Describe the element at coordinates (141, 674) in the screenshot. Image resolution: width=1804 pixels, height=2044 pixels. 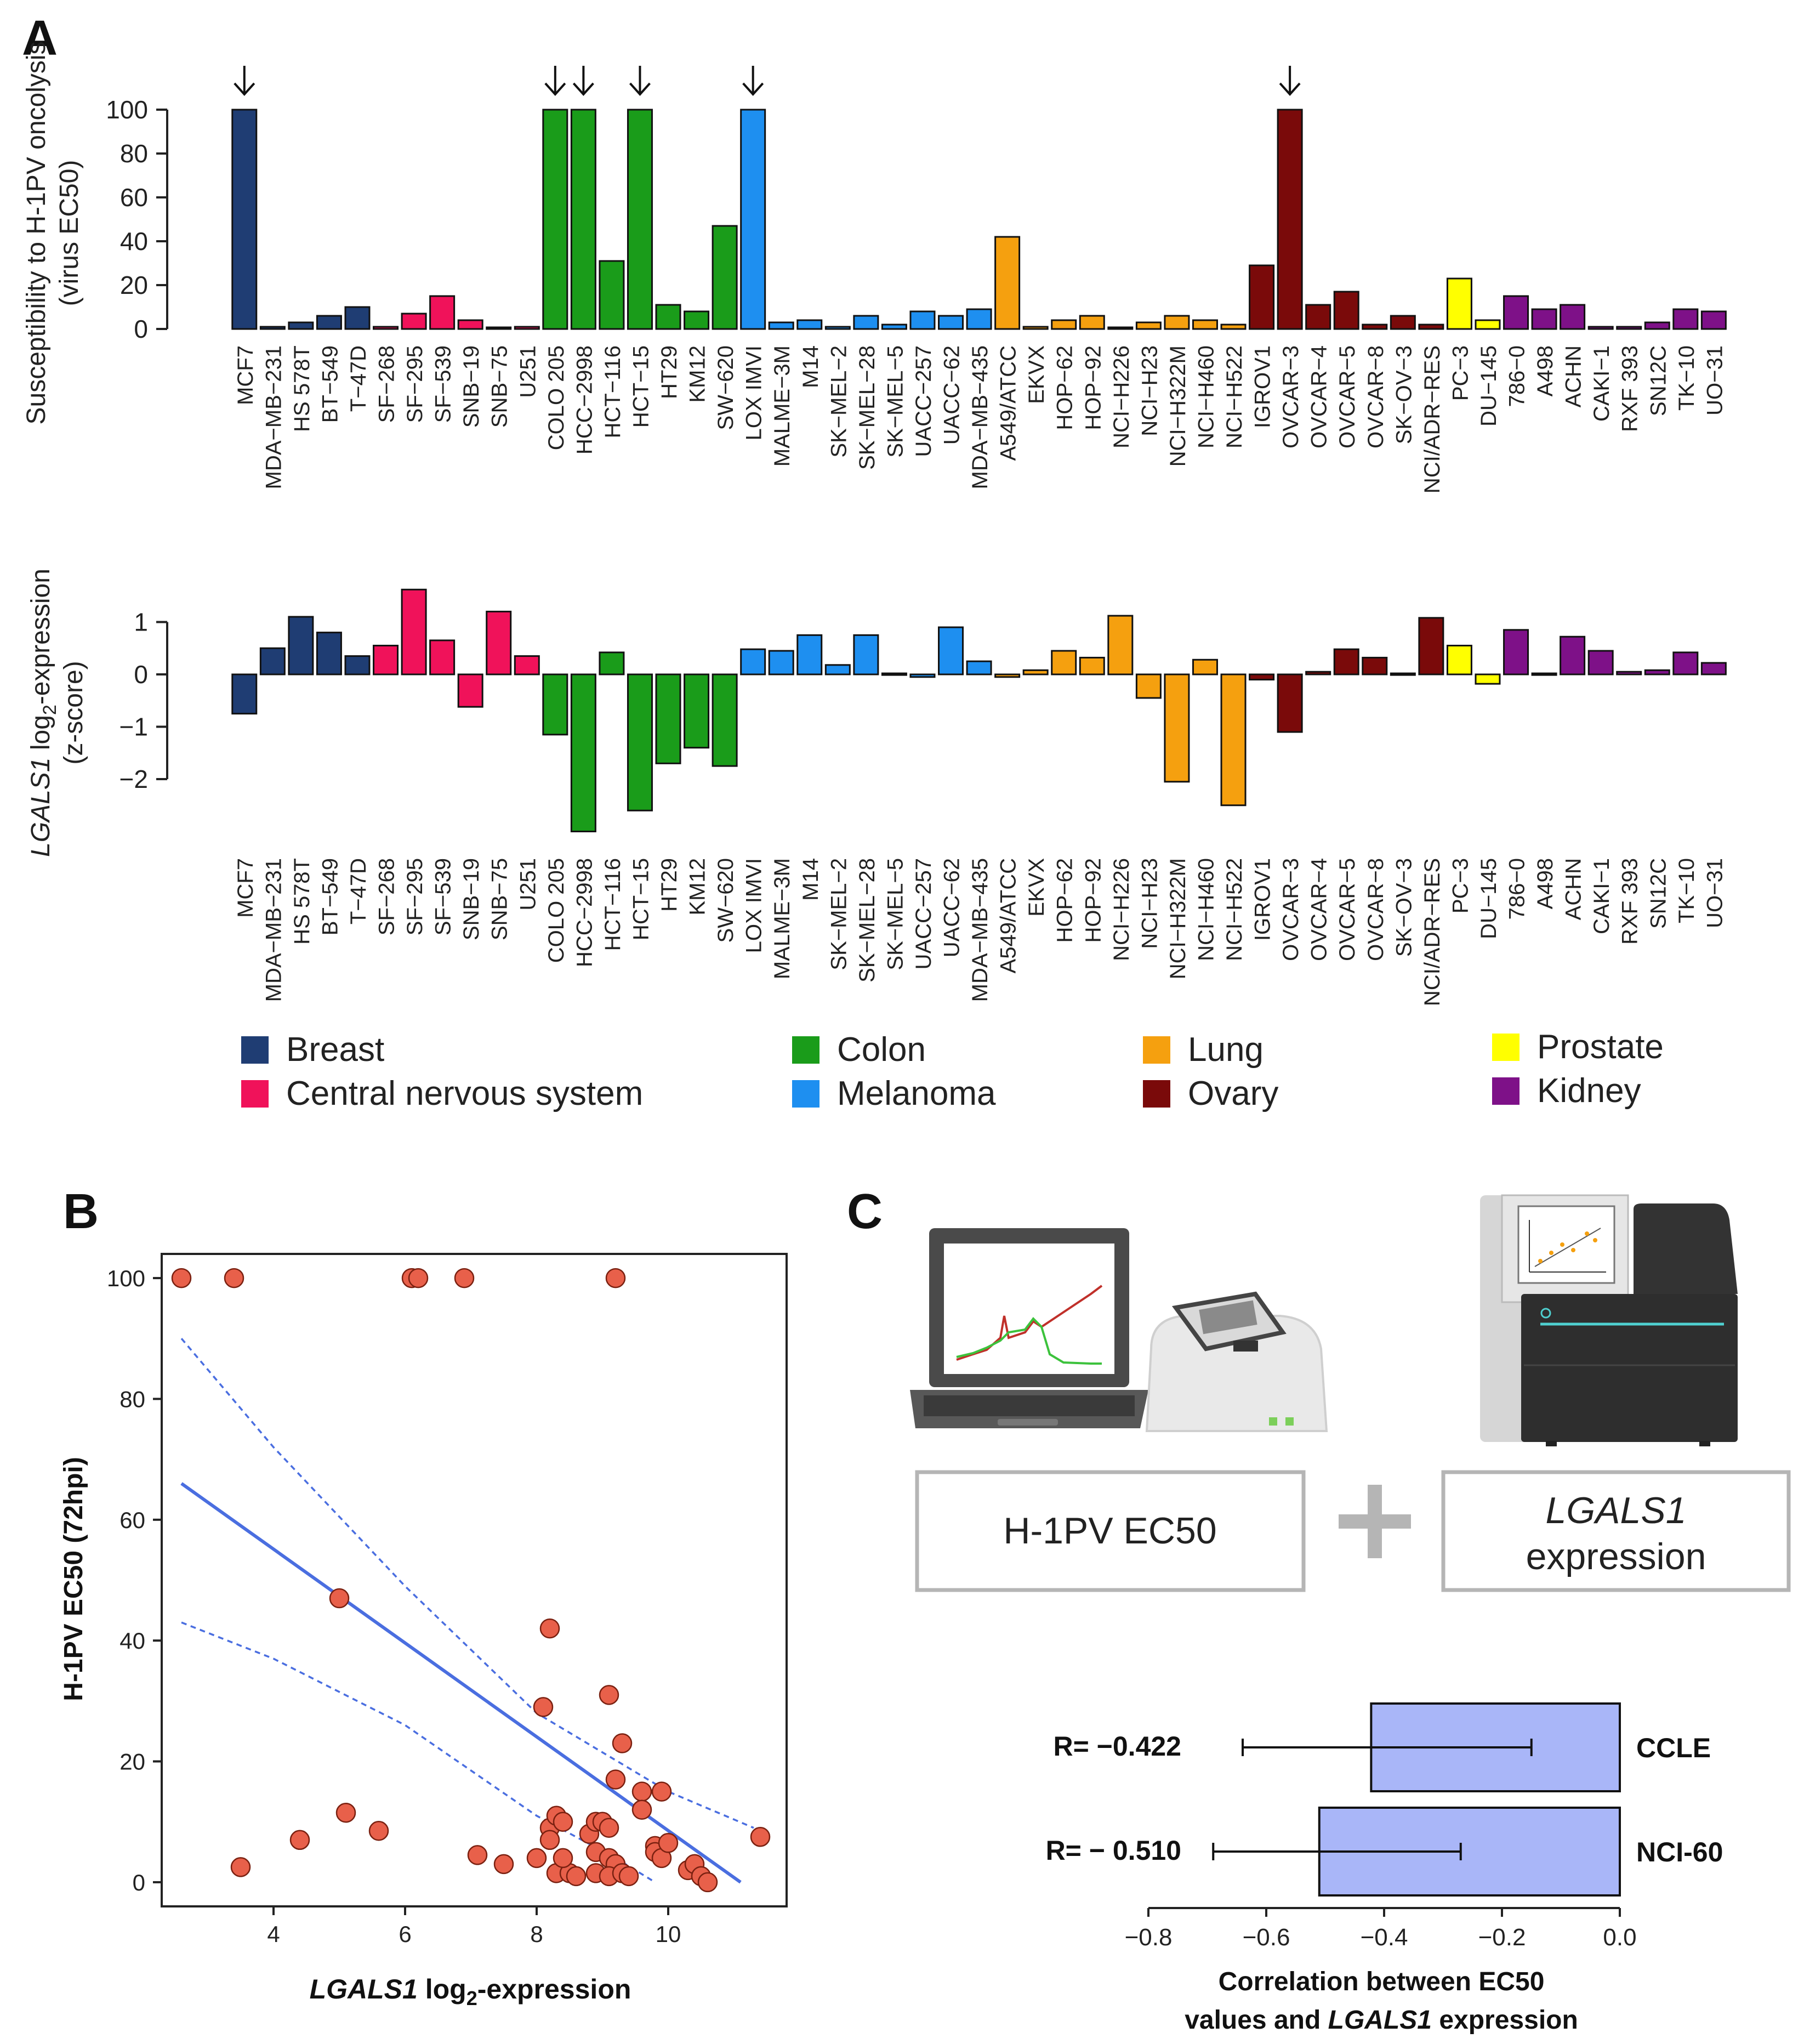
I see `y-tick-label-lgals1: 0` at that location.